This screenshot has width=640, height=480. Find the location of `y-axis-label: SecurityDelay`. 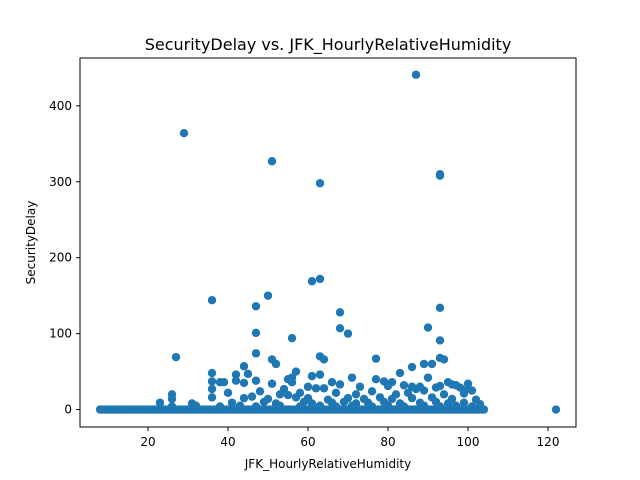

y-axis-label: SecurityDelay is located at coordinates (31, 243).